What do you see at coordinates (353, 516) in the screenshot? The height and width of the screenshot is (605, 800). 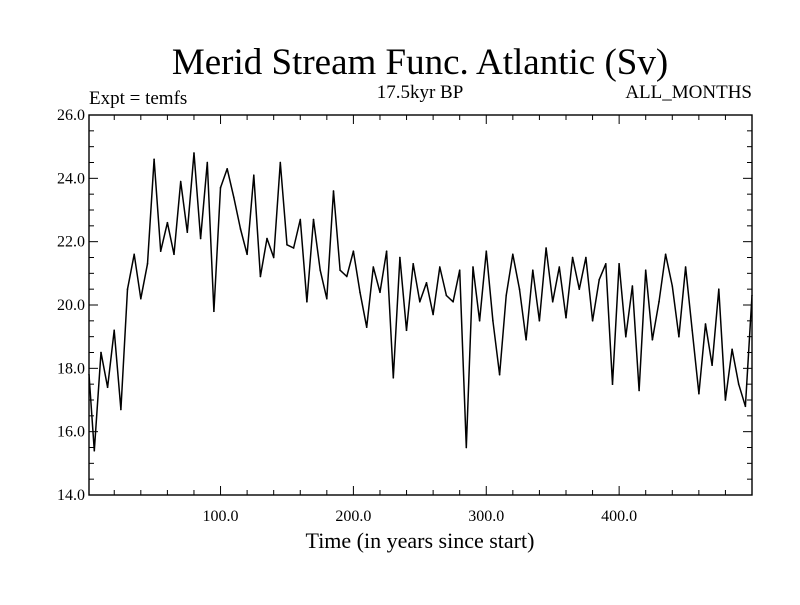 I see `x-tick-label: 200.0` at bounding box center [353, 516].